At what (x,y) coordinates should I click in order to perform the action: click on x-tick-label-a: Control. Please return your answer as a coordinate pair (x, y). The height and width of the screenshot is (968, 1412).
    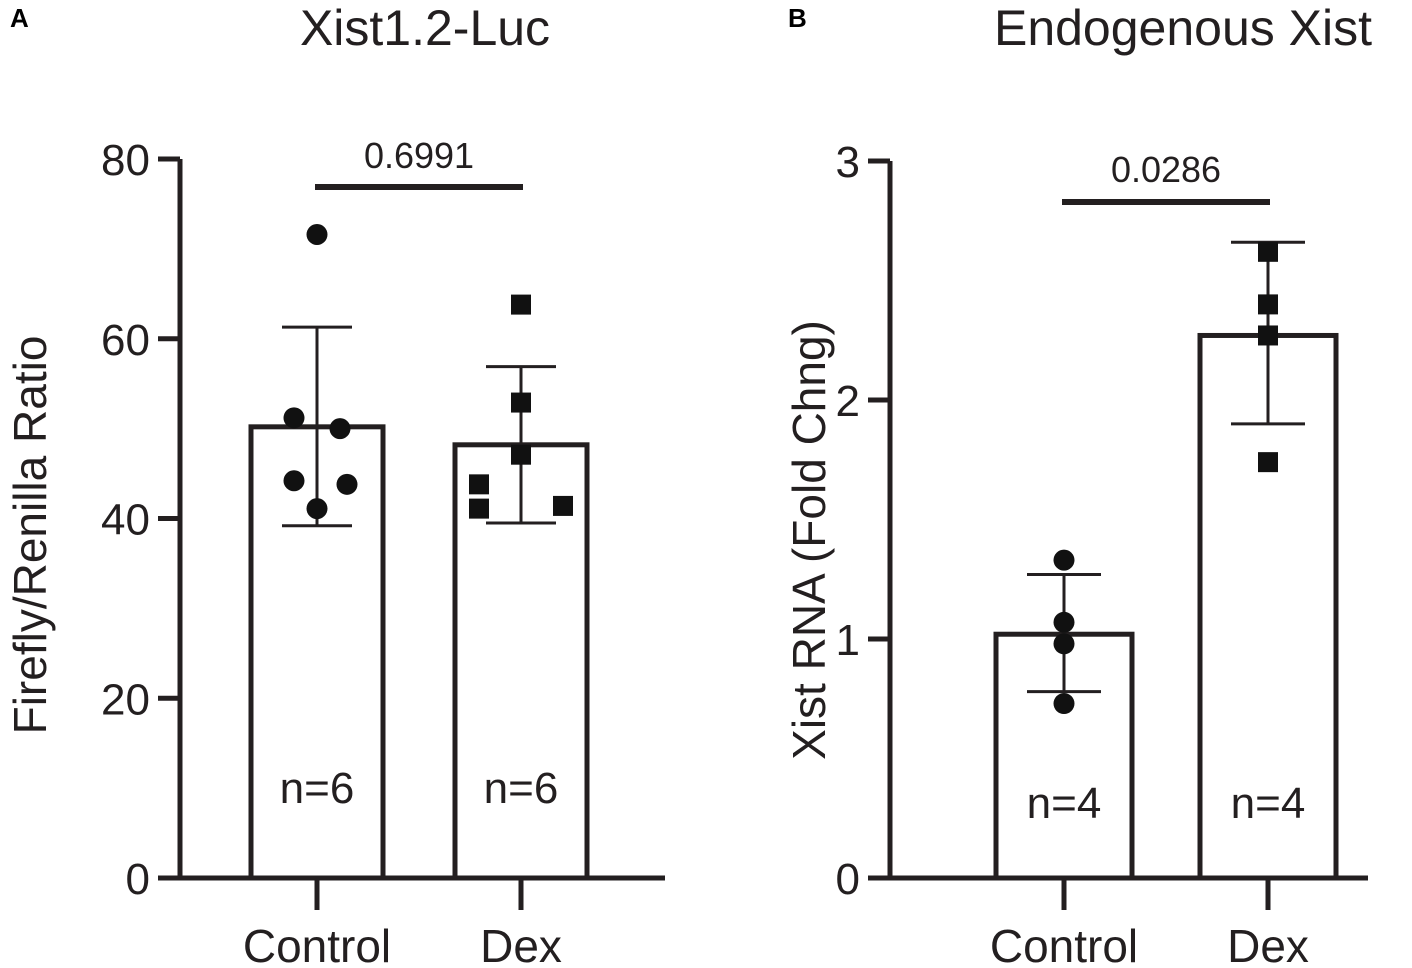
    Looking at the image, I should click on (317, 944).